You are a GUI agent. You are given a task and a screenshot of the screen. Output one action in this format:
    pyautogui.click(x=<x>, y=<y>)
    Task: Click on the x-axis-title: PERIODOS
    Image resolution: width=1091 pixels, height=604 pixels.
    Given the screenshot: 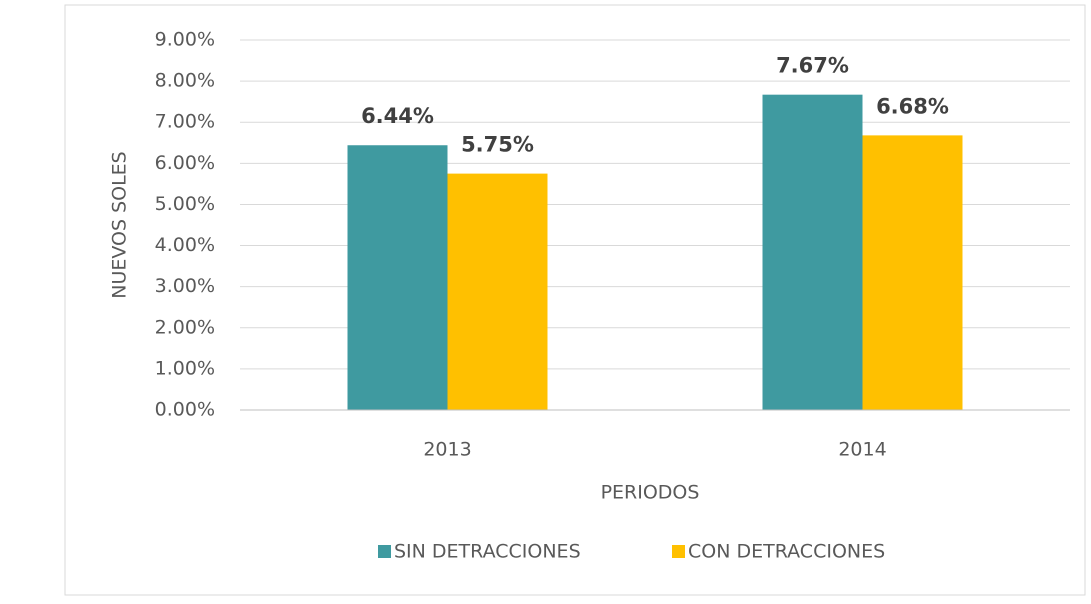 What is the action you would take?
    pyautogui.click(x=650, y=493)
    